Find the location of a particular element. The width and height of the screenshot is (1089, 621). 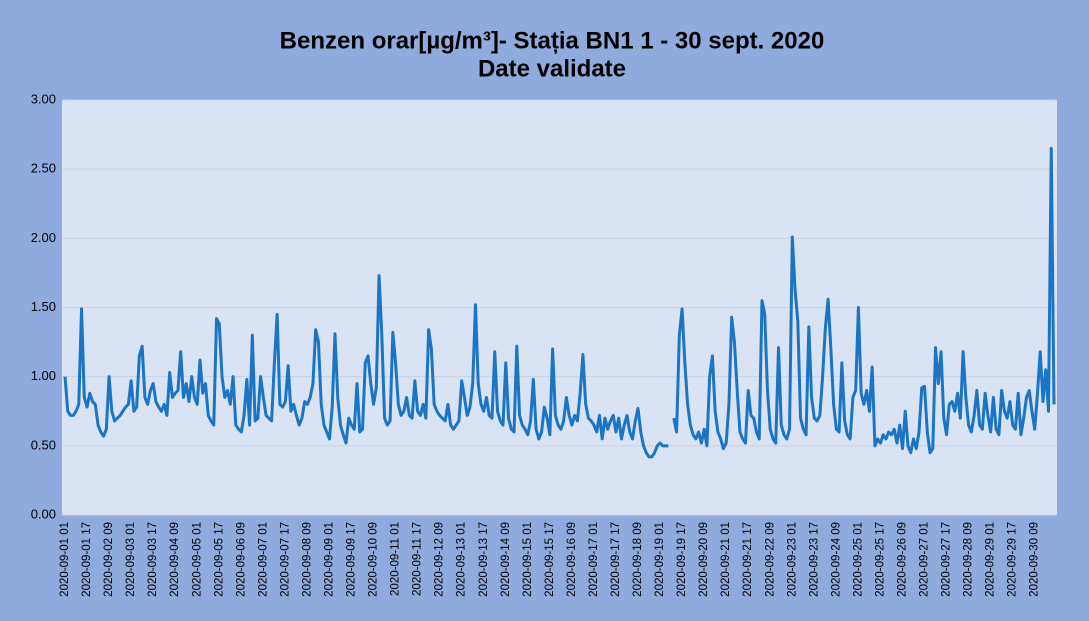

x-tick-label: 2020-09-09 01 is located at coordinates (329, 559).